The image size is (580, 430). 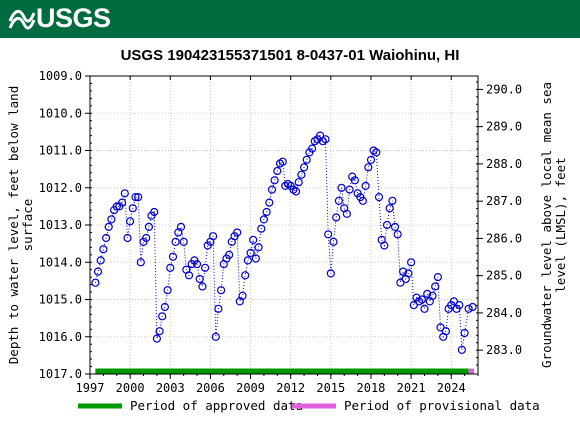 I want to click on usgs-logo-icon, so click(x=22, y=20).